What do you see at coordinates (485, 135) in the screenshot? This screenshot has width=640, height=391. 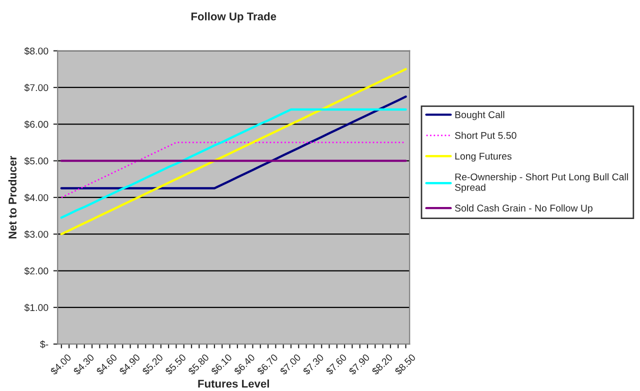 I see `legend-label: Short Put 5.50` at bounding box center [485, 135].